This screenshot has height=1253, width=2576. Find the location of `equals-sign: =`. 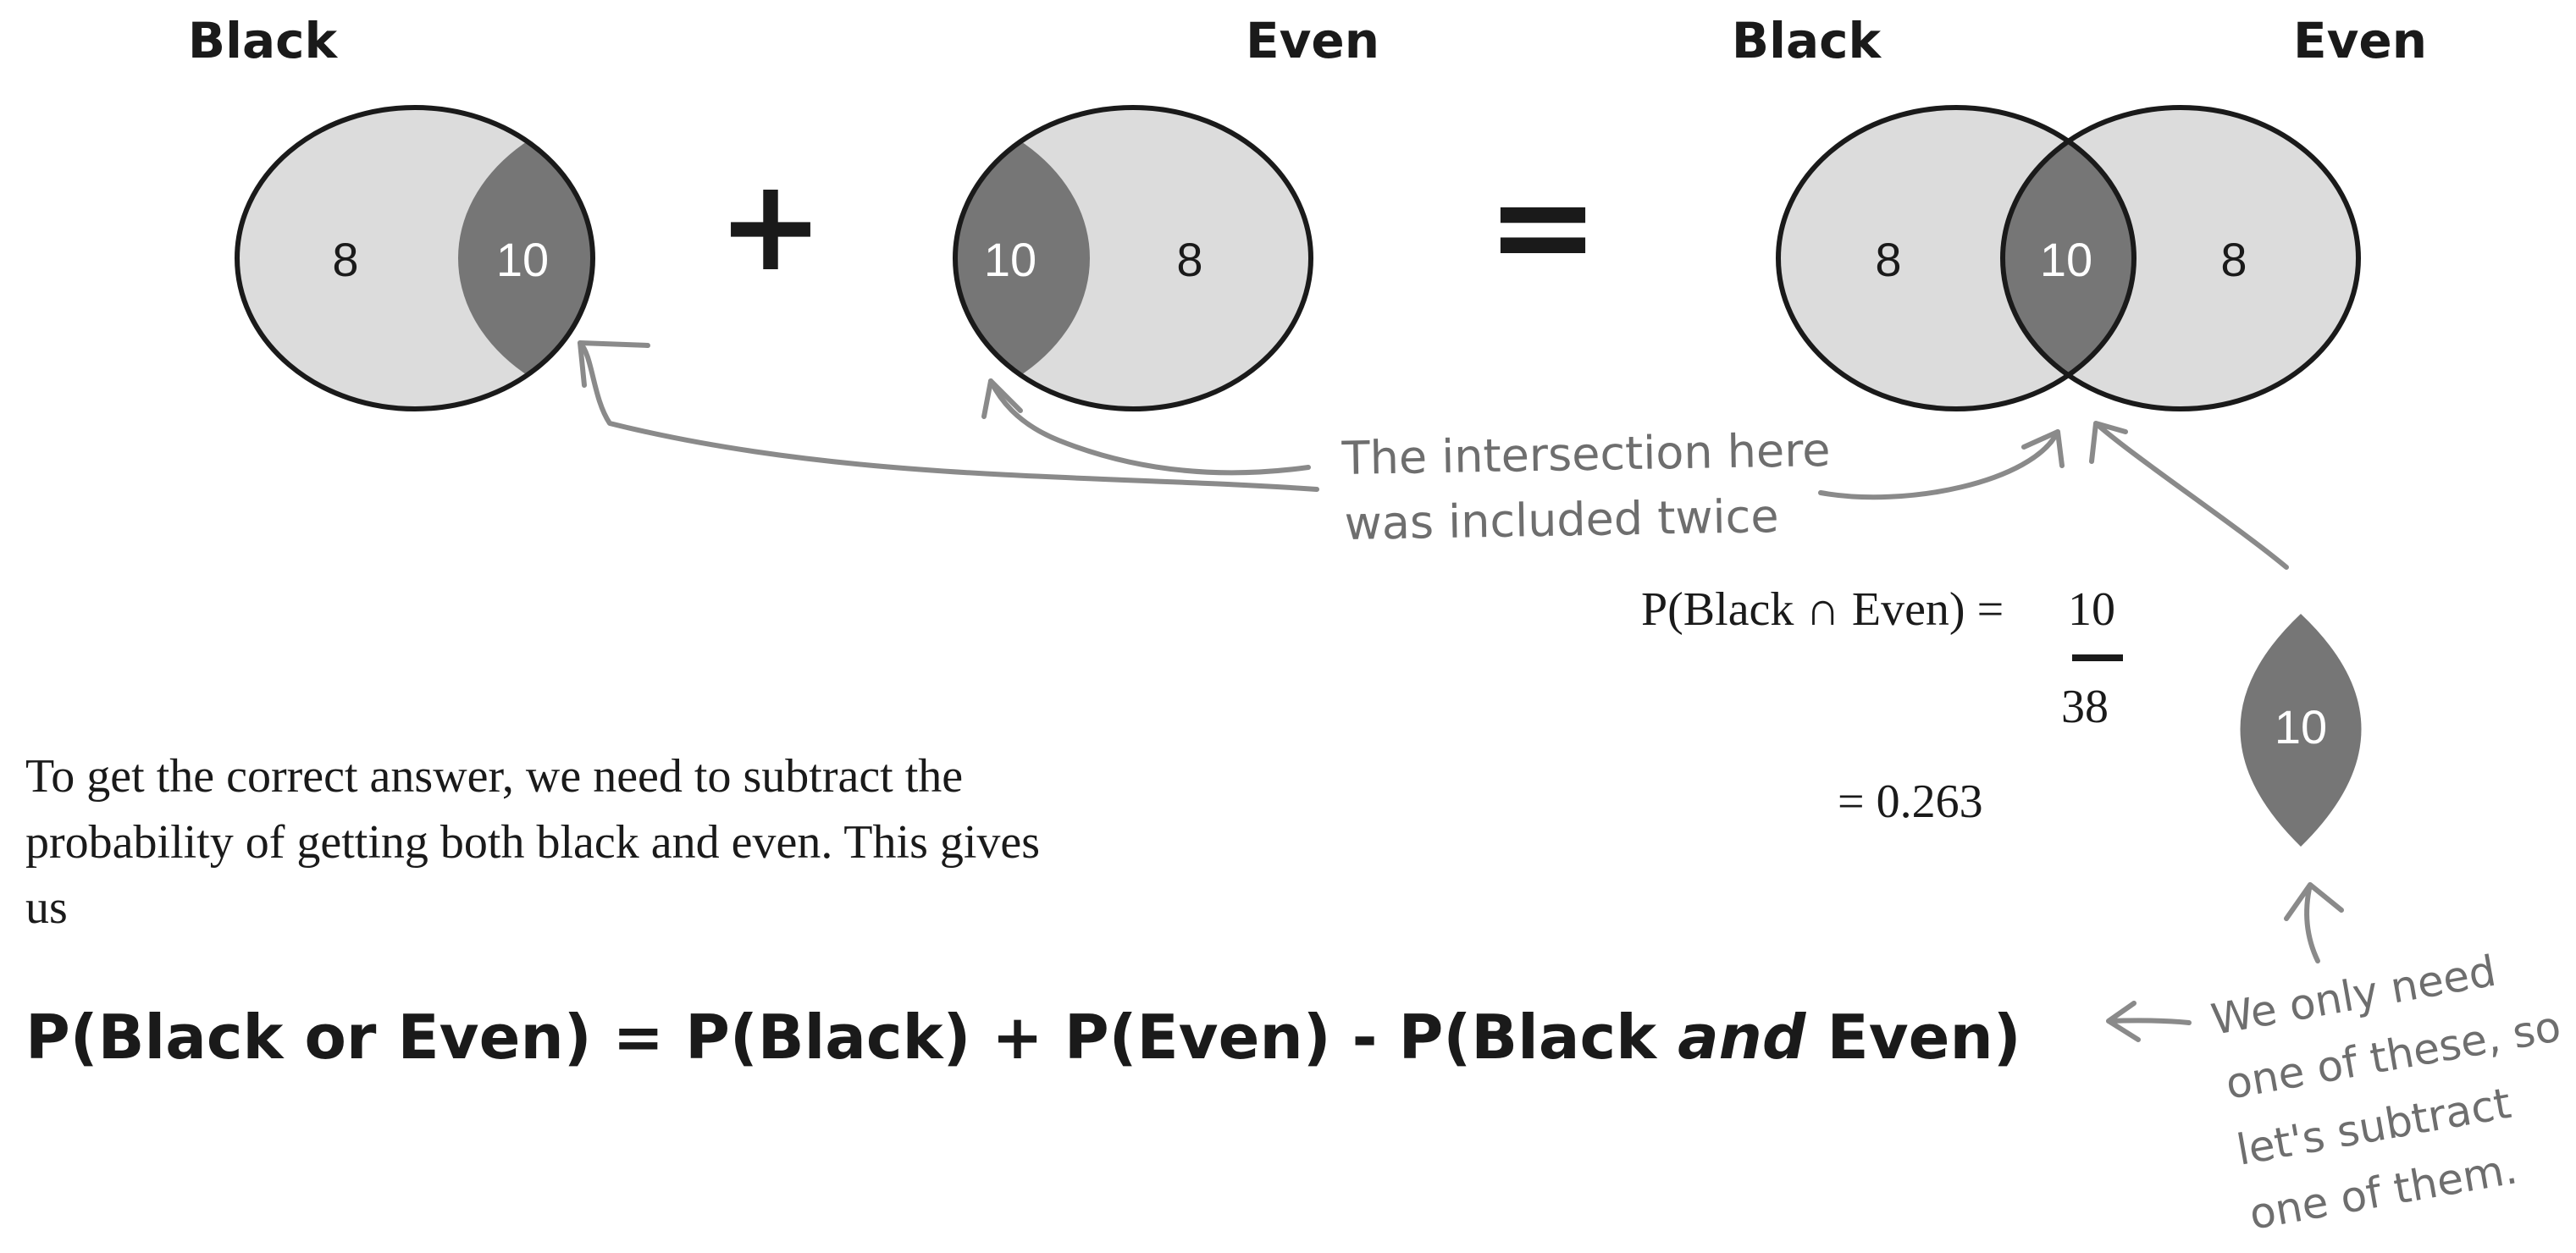

equals-sign: = is located at coordinates (1543, 225).